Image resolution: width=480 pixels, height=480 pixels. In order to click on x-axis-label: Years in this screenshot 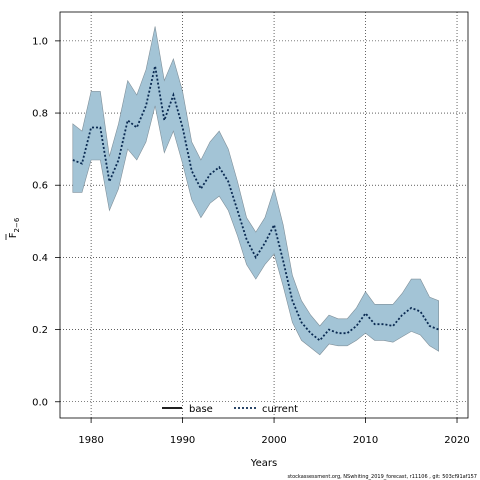, I will do `click(263, 463)`.